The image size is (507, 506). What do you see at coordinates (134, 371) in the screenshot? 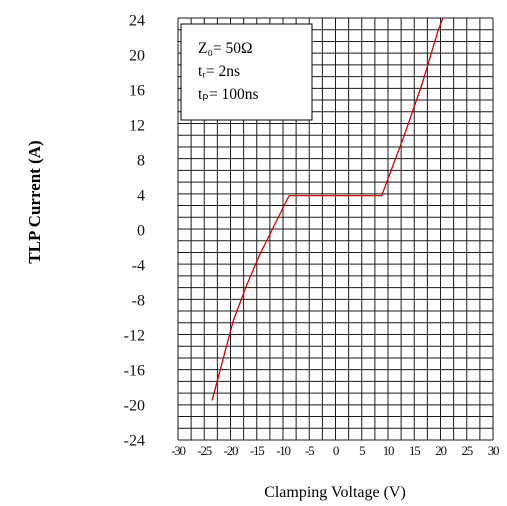
I see `y-tick-label: -16` at bounding box center [134, 371].